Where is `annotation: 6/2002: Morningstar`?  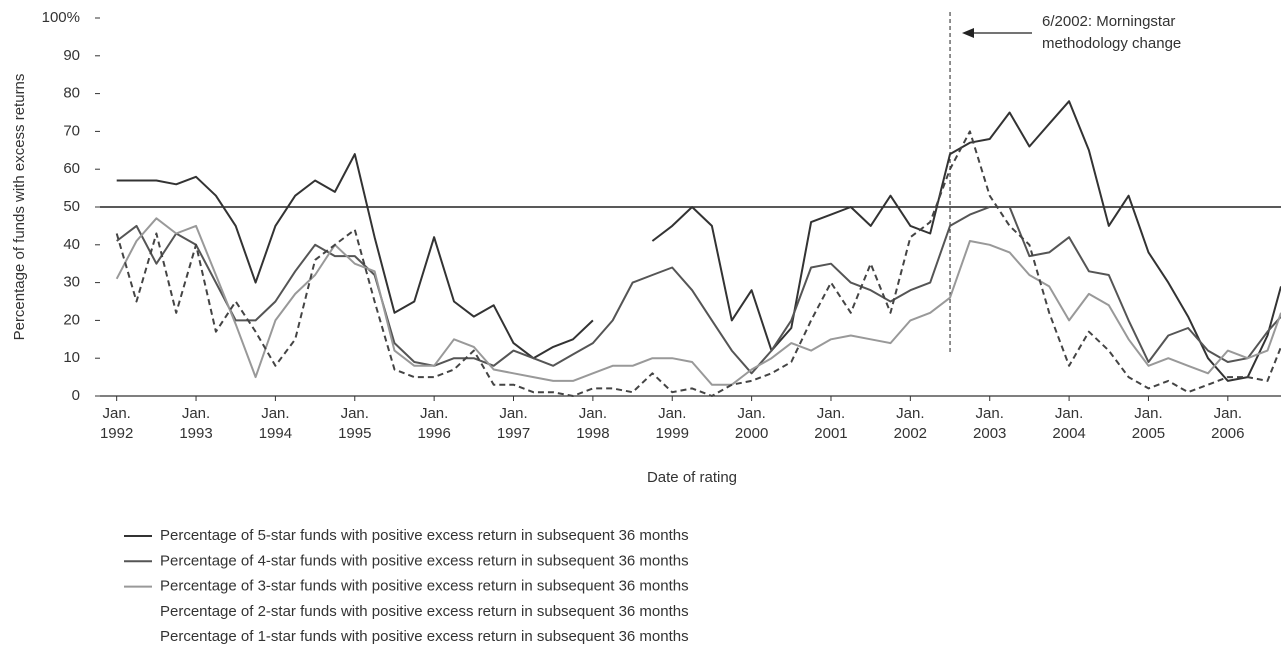 annotation: 6/2002: Morningstar is located at coordinates (1108, 21).